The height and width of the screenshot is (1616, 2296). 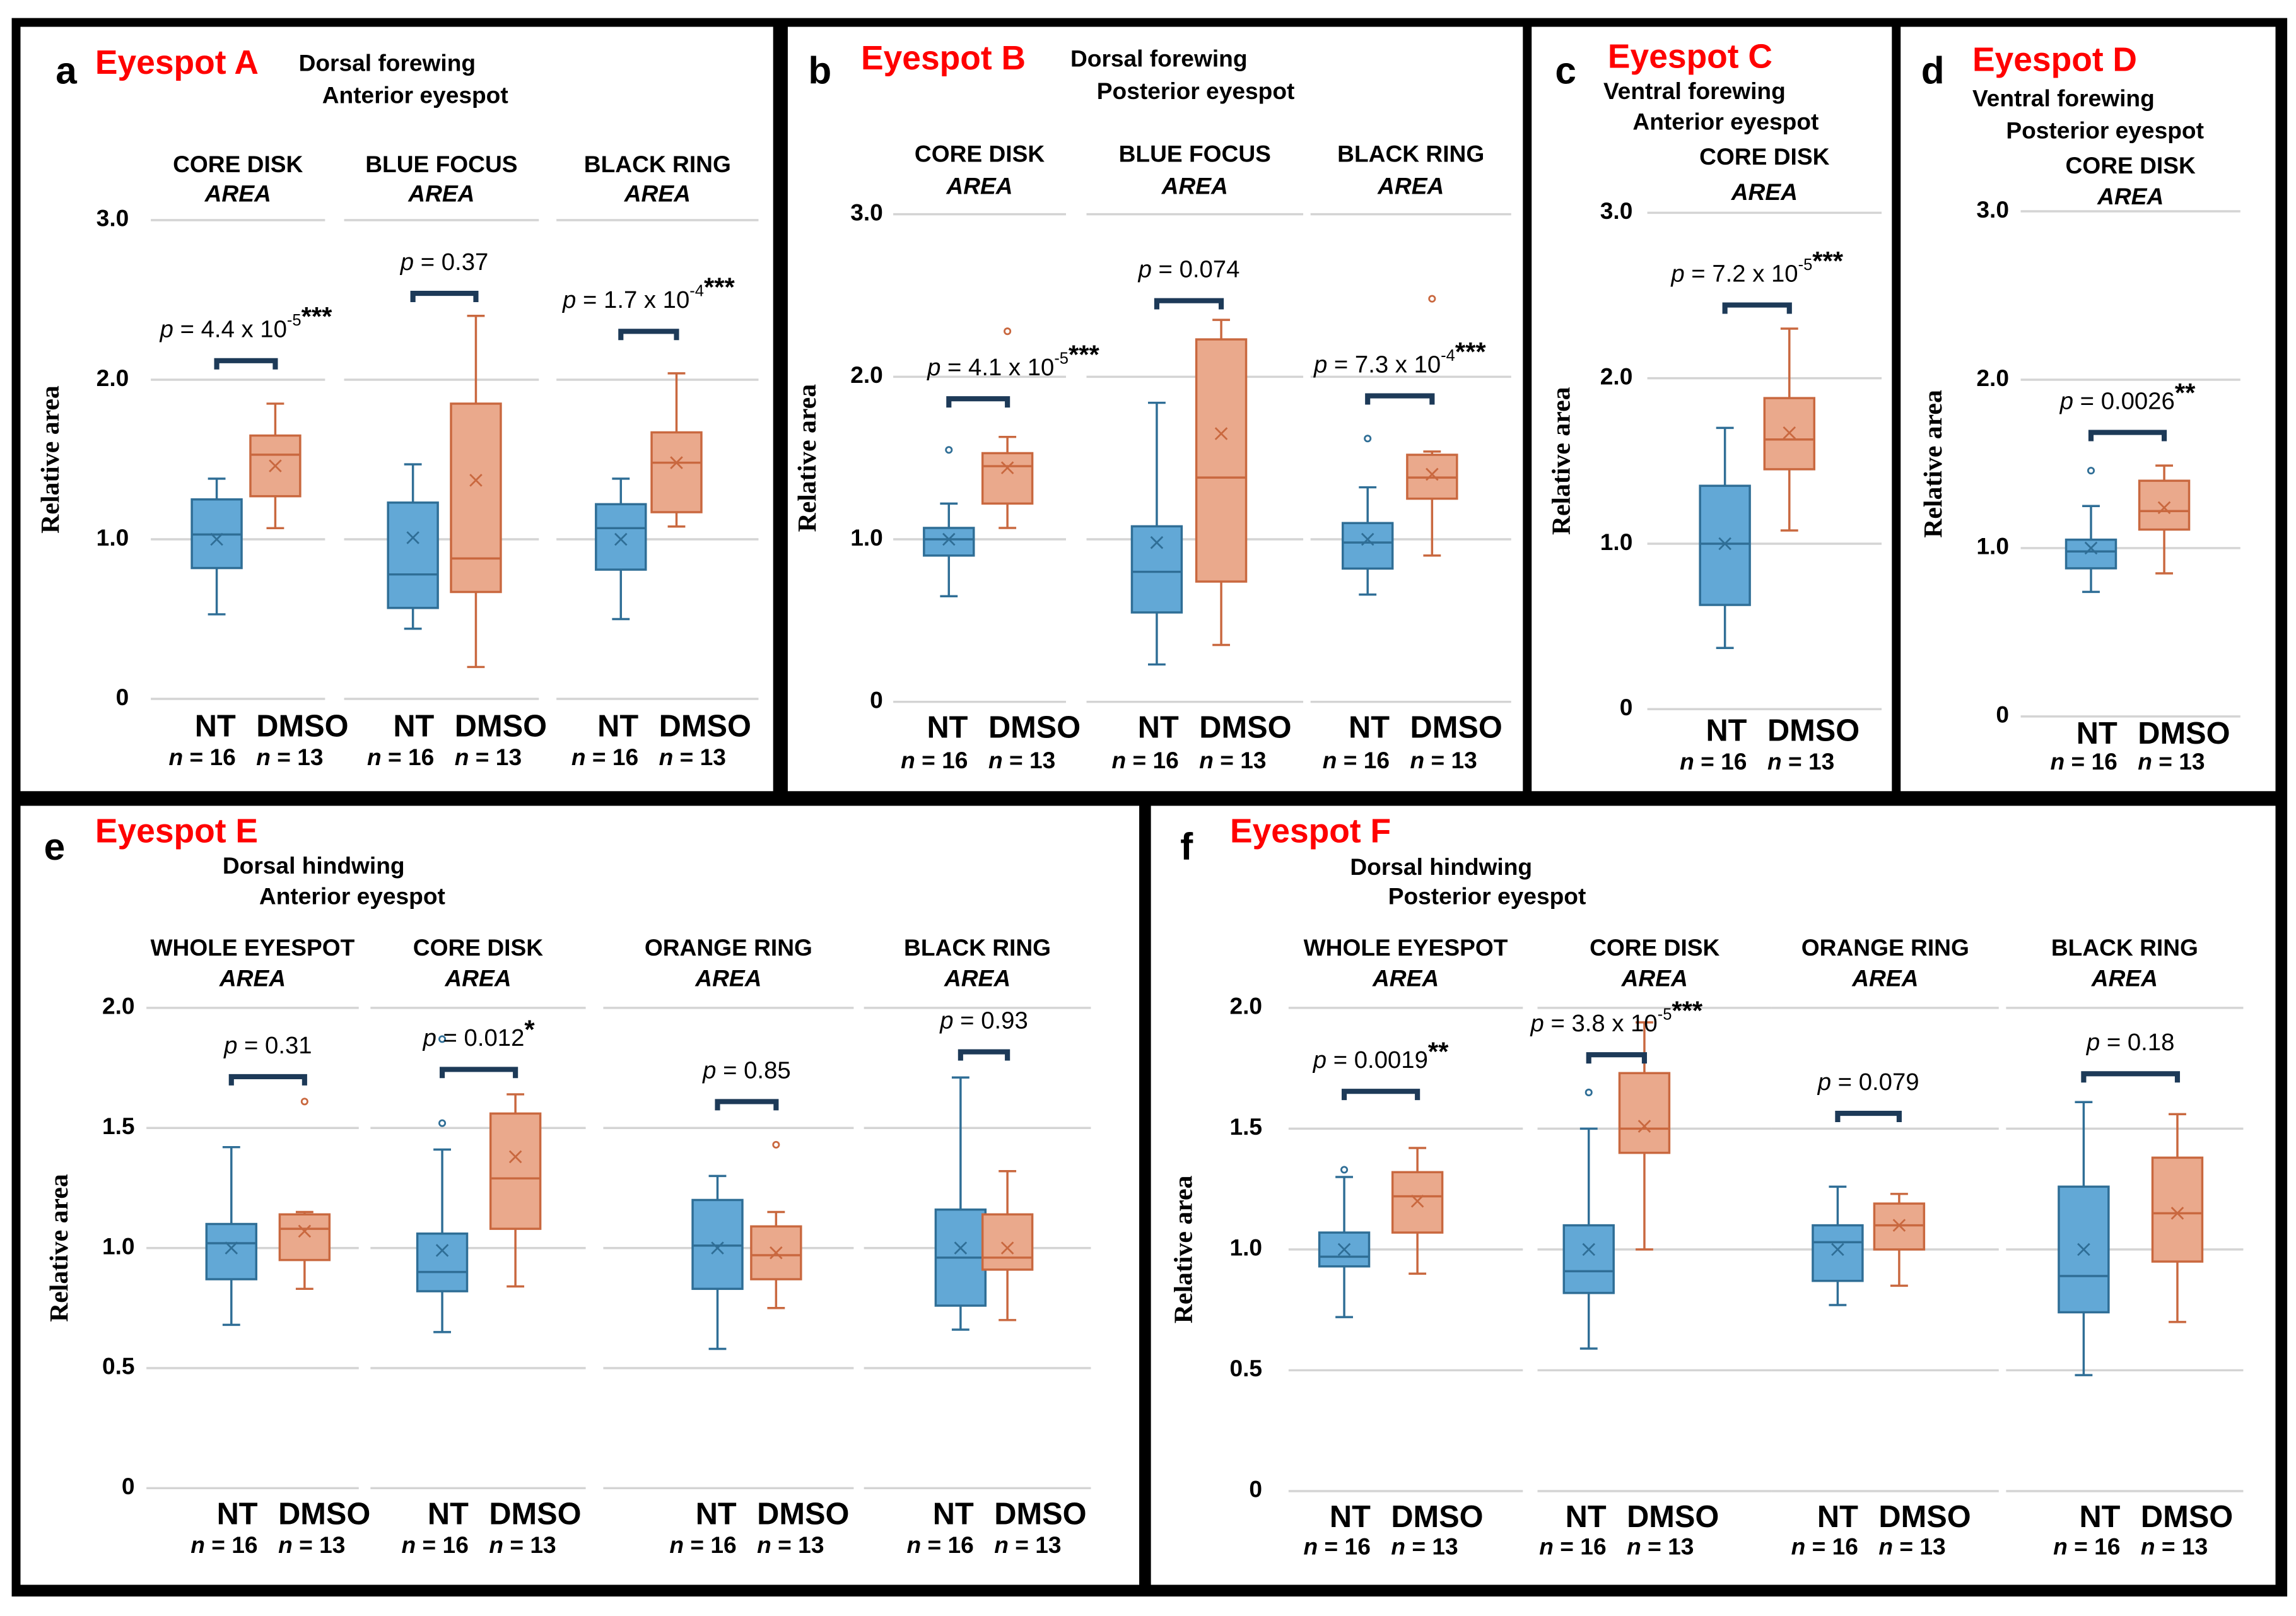 I want to click on p-value-label: p = 1.7 x 10-4***, so click(x=649, y=293).